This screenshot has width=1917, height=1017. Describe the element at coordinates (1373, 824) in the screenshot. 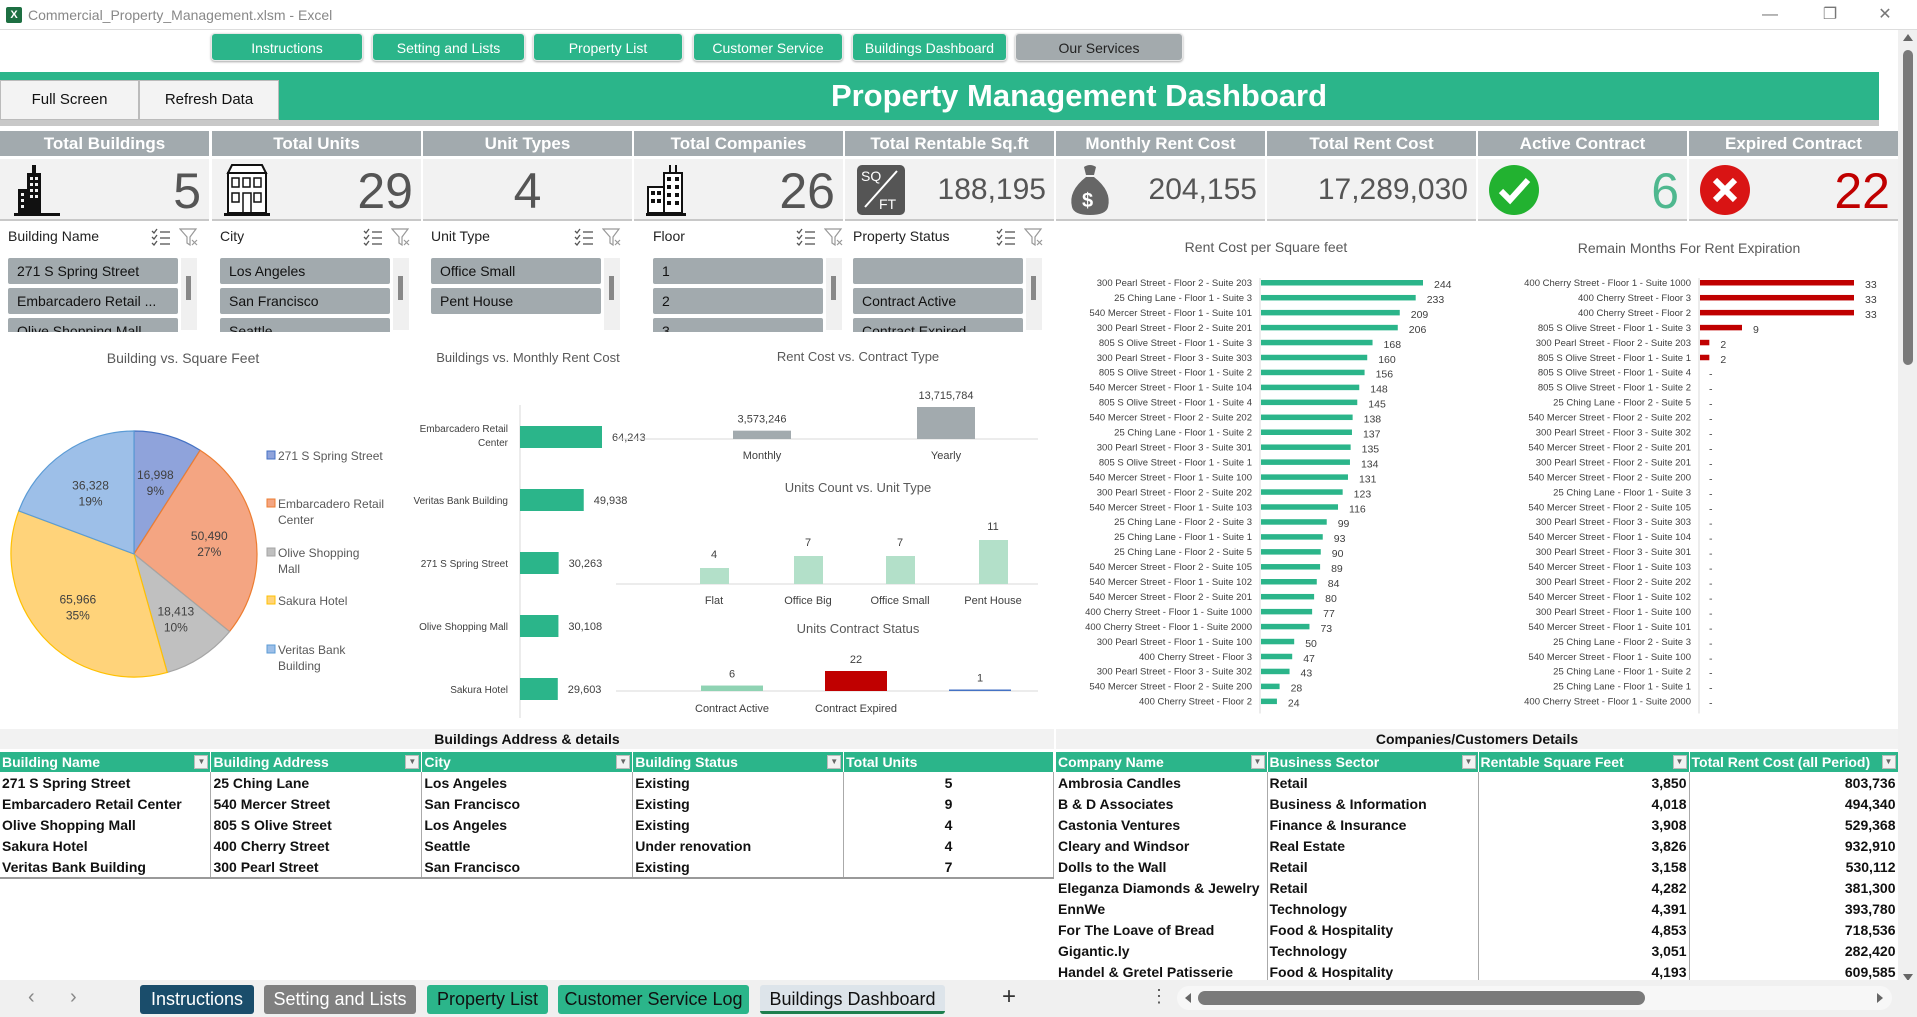

I see `table-cell: Finance & Insurance` at that location.